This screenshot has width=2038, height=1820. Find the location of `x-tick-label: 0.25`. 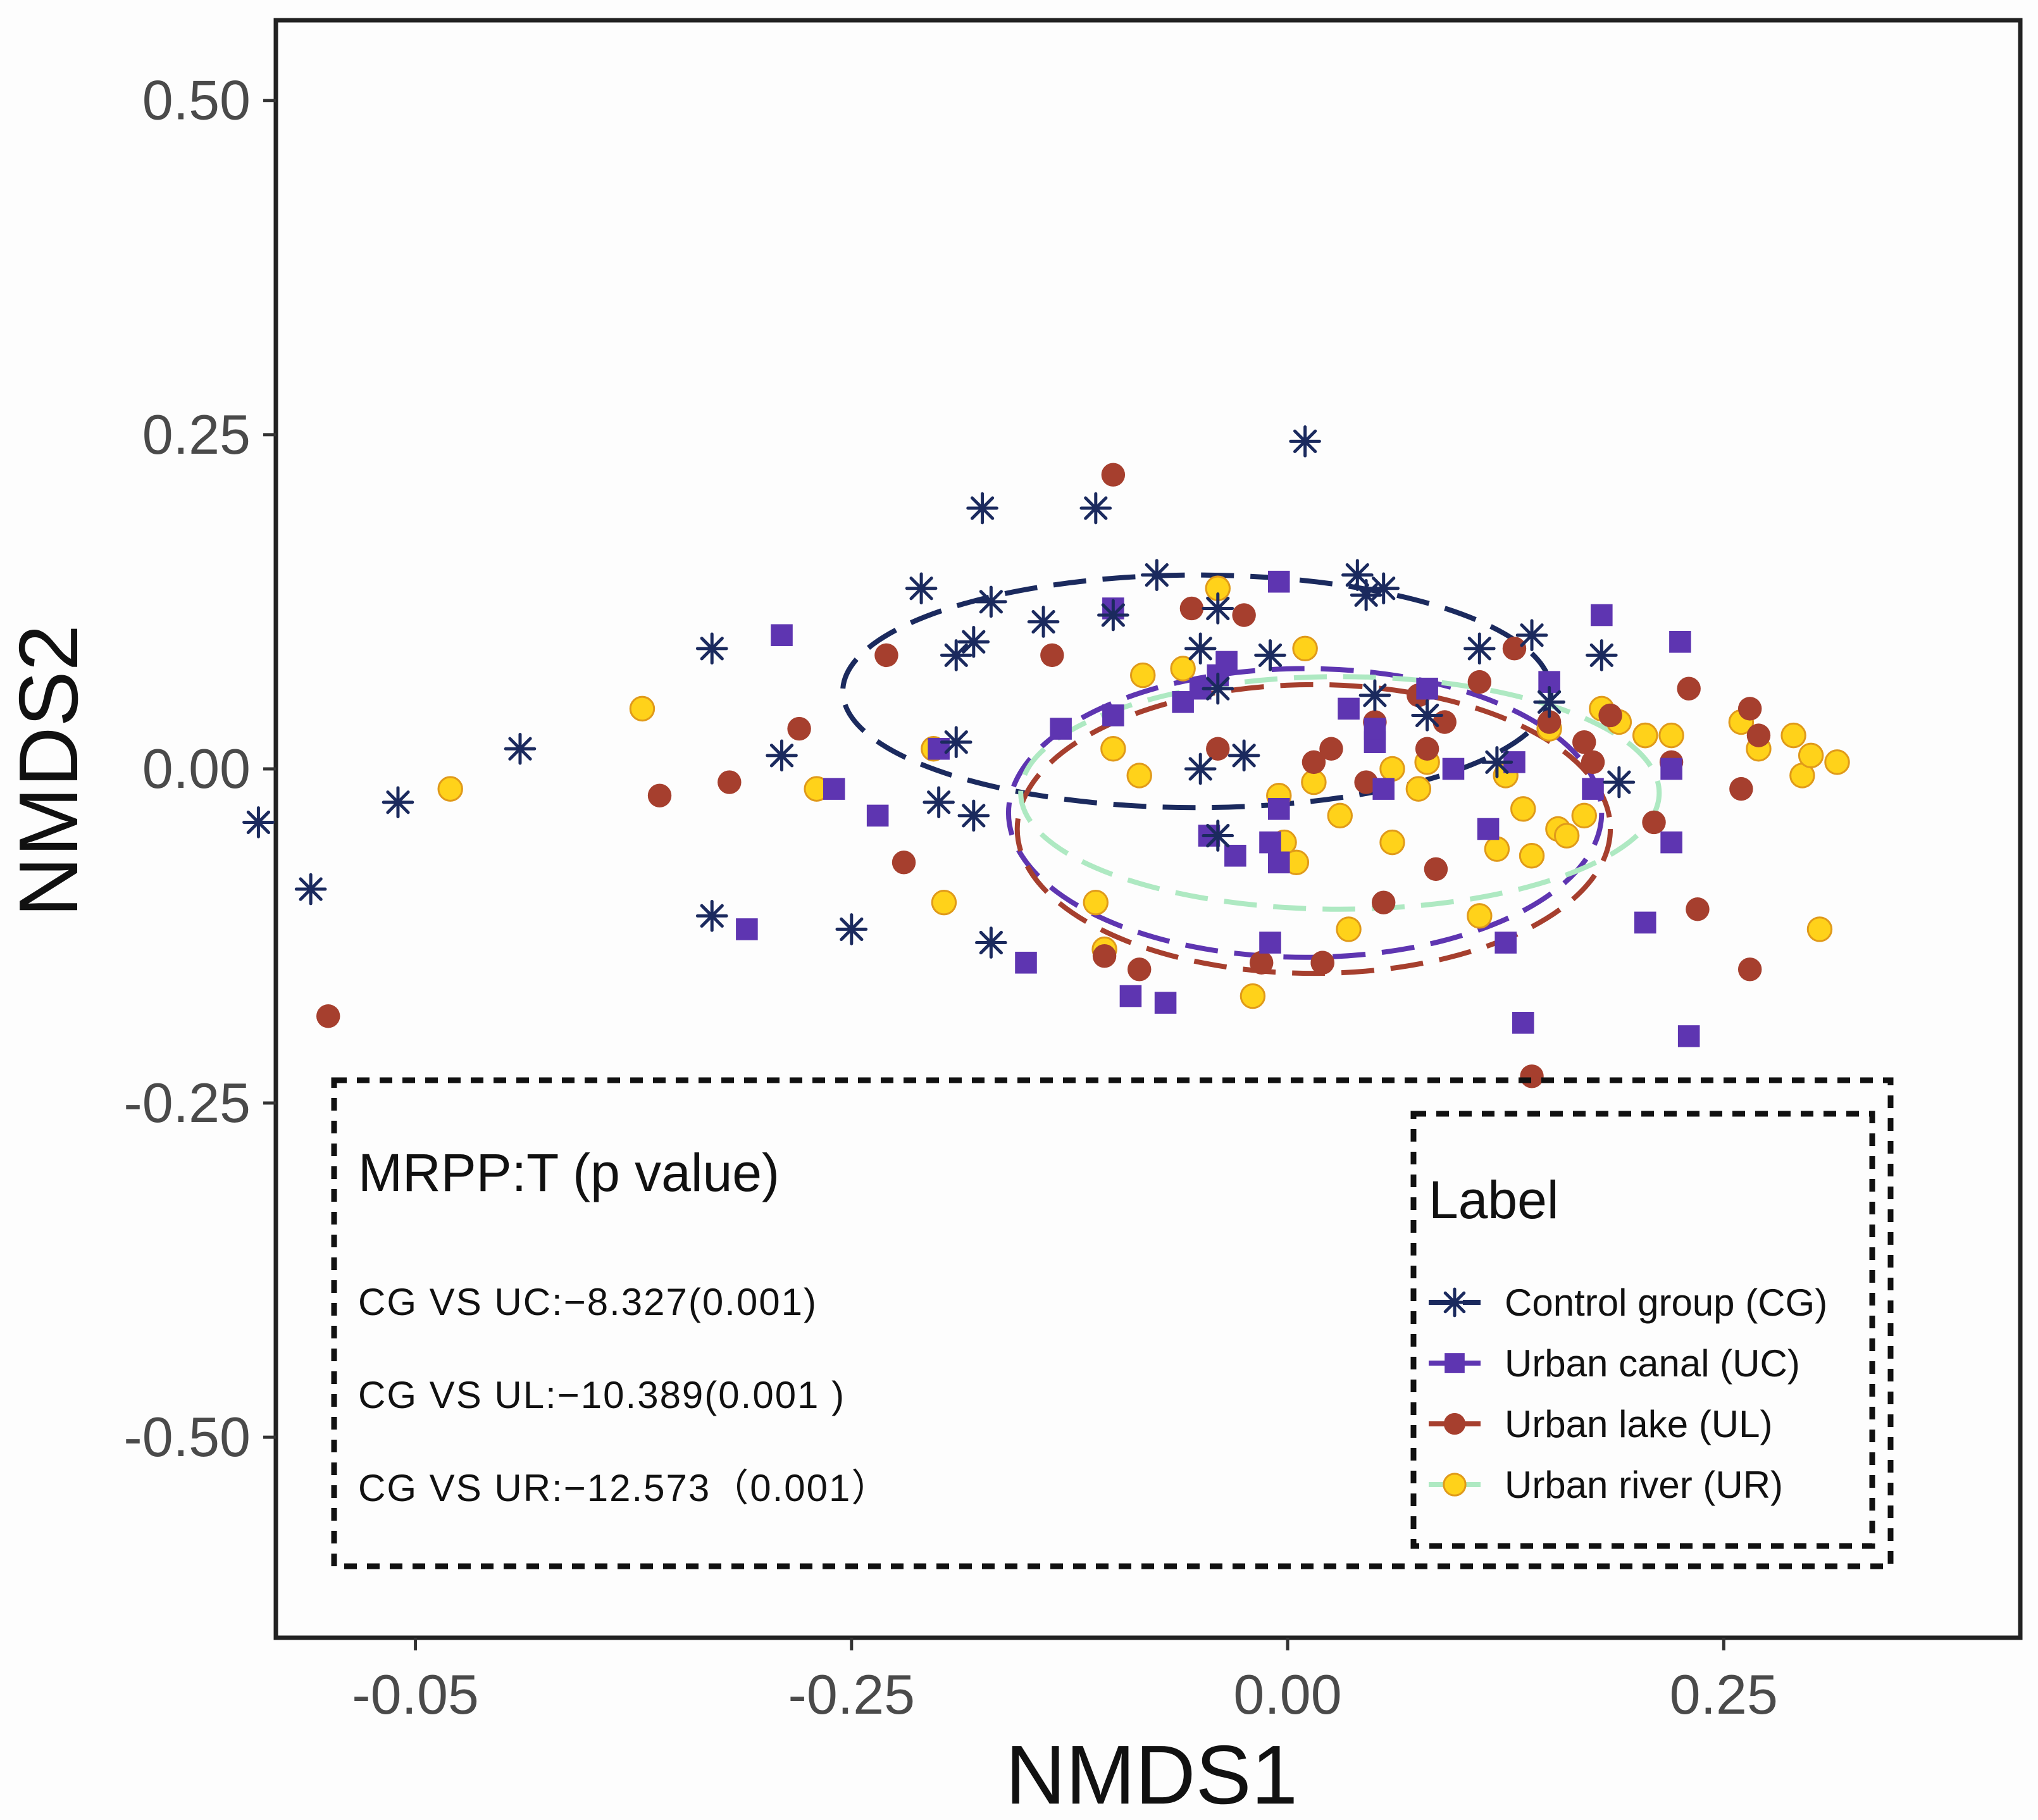

x-tick-label: 0.25 is located at coordinates (1724, 1695).